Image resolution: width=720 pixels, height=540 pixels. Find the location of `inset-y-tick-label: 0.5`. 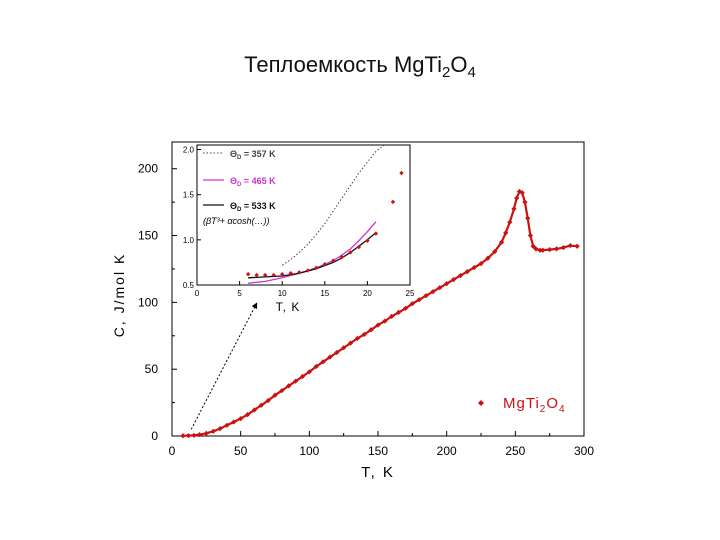

inset-y-tick-label: 0.5 is located at coordinates (189, 285).